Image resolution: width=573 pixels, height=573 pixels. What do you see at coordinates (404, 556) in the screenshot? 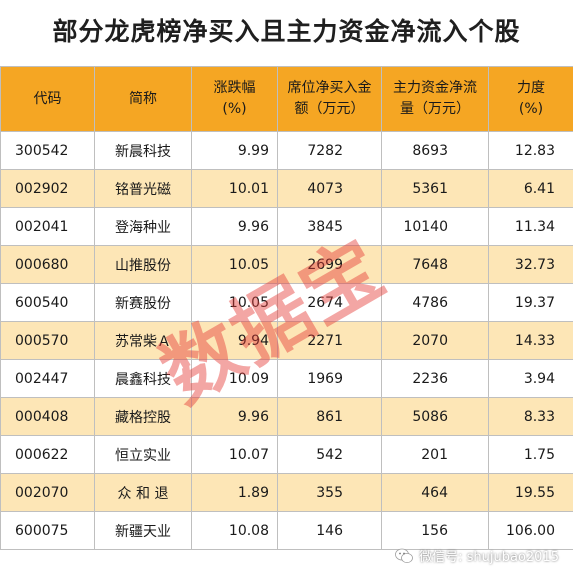
I see `wechat-icon` at bounding box center [404, 556].